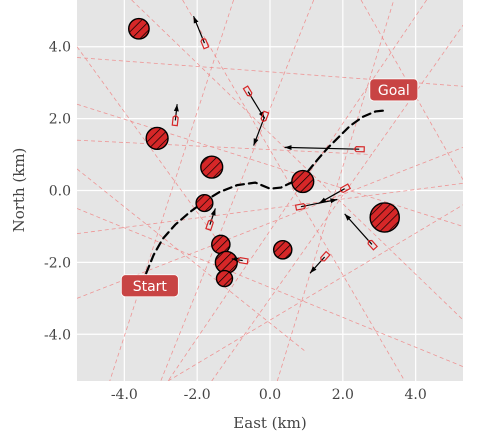  Describe the element at coordinates (197, 395) in the screenshot. I see `x-tick-label: -2.0` at that location.